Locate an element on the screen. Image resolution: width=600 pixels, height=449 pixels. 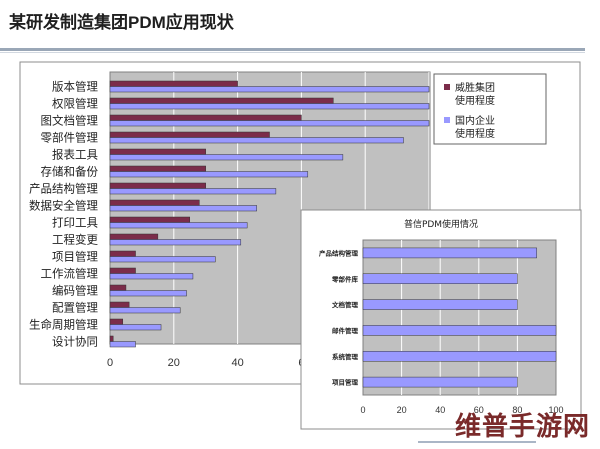
main-category-label: 零部件管理 is located at coordinates (70, 138).